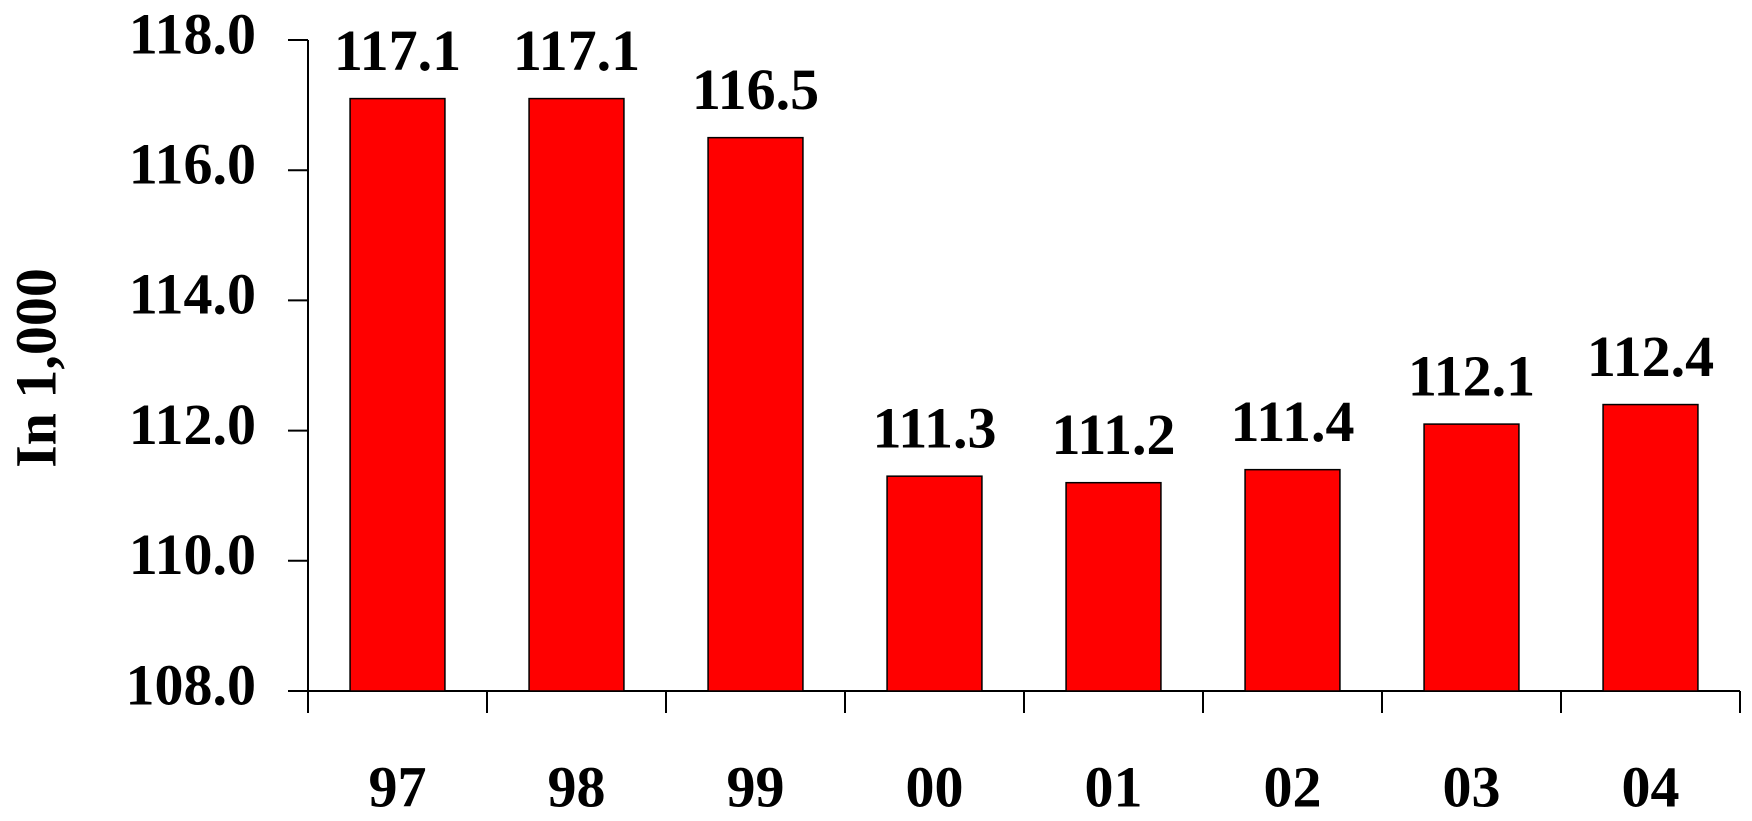 The width and height of the screenshot is (1752, 821). Describe the element at coordinates (1471, 375) in the screenshot. I see `data-label: 112.1` at that location.